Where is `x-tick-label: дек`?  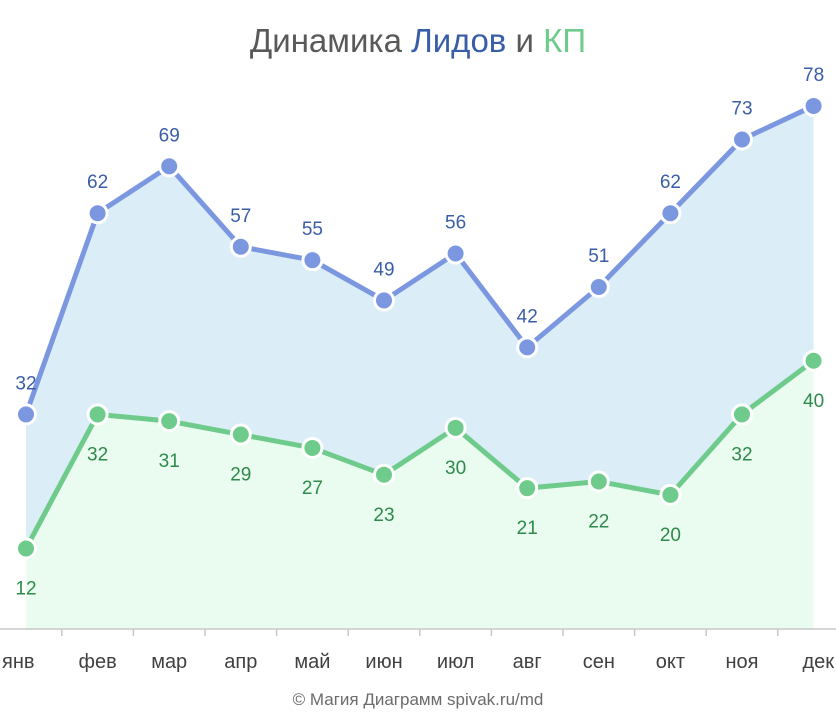 x-tick-label: дек is located at coordinates (818, 662).